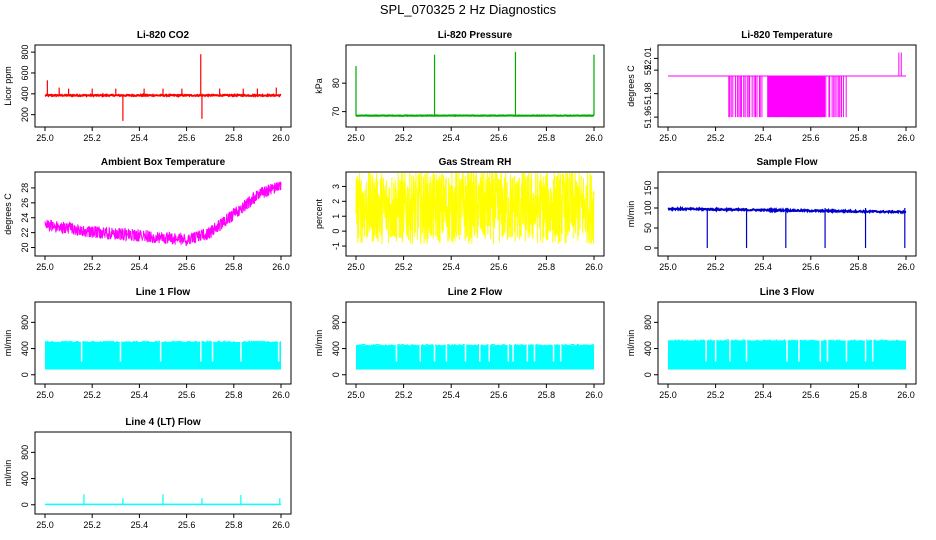 The image size is (936, 540). What do you see at coordinates (475, 292) in the screenshot?
I see `chart-title: Line 2 Flow` at bounding box center [475, 292].